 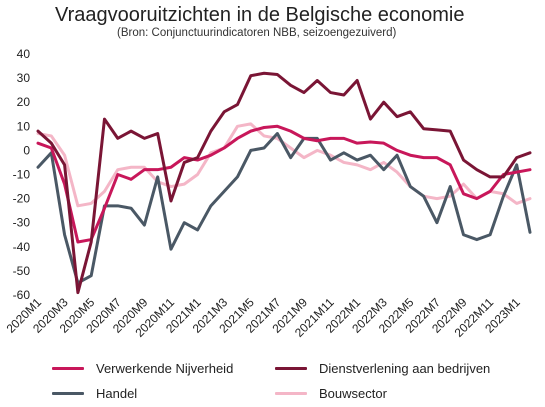 I want to click on y-tick-label: -60, so click(x=22, y=295).